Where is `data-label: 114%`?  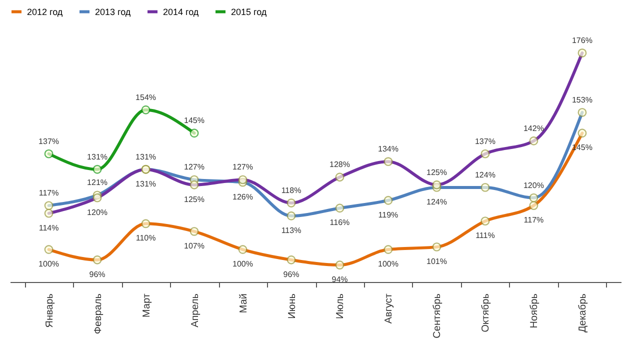 data-label: 114% is located at coordinates (48, 227).